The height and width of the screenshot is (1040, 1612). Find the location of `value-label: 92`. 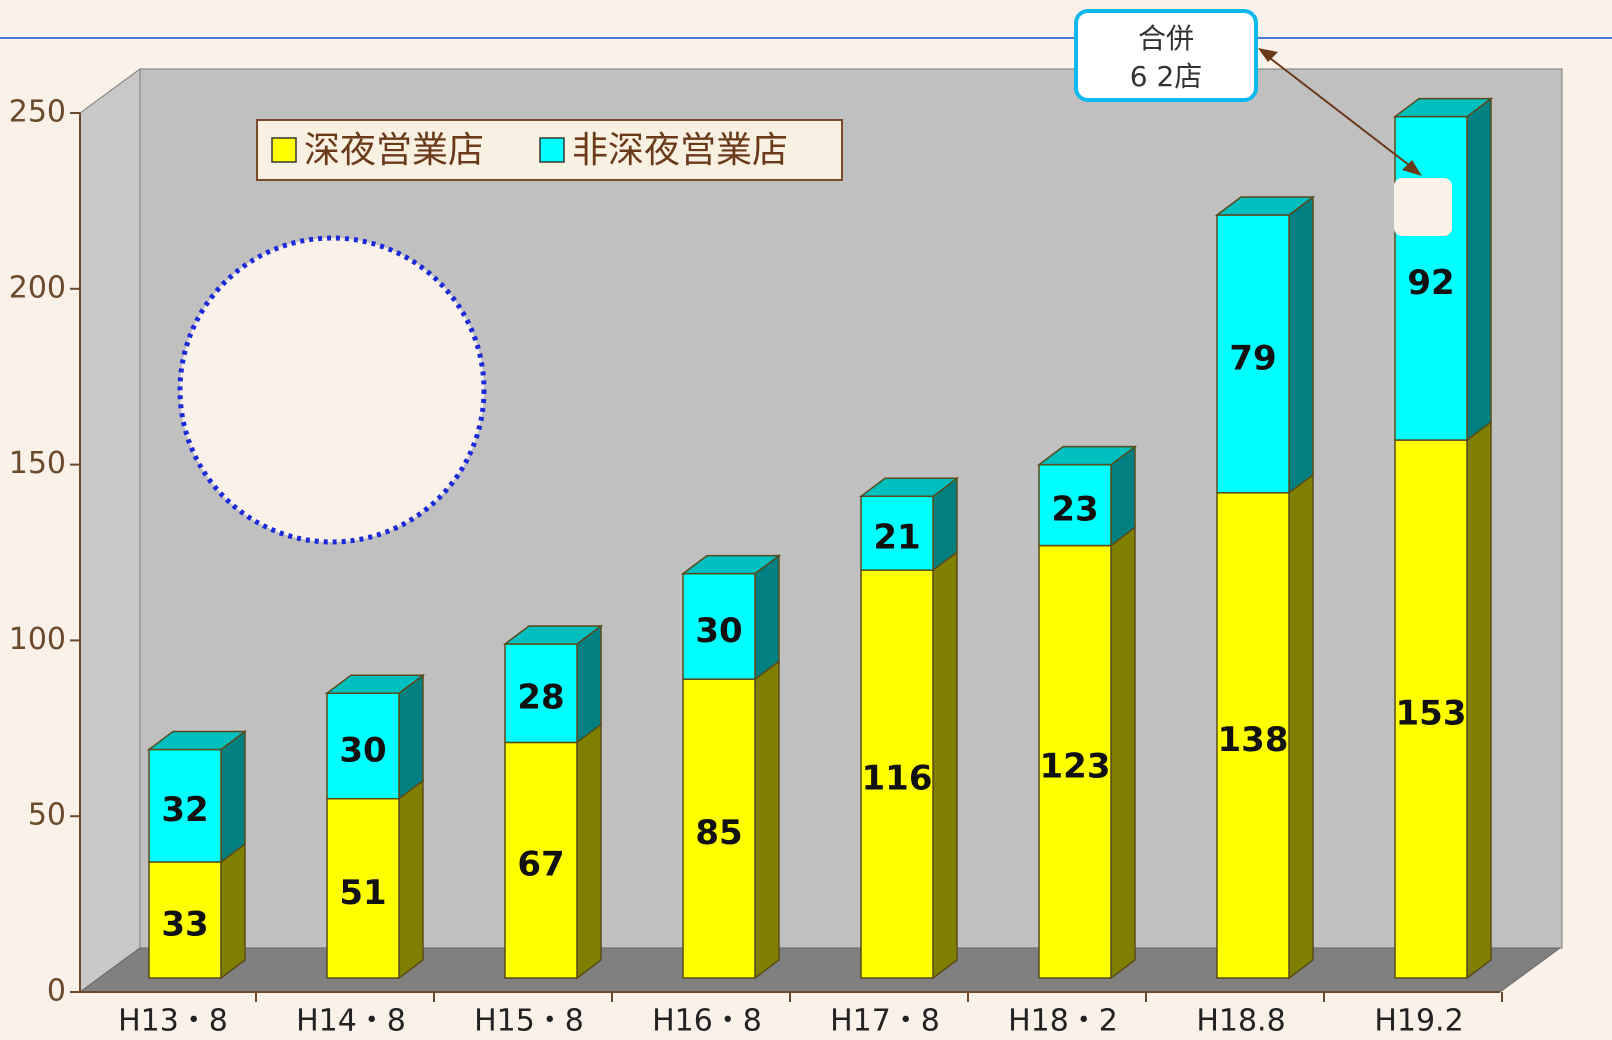

value-label: 92 is located at coordinates (1430, 283).